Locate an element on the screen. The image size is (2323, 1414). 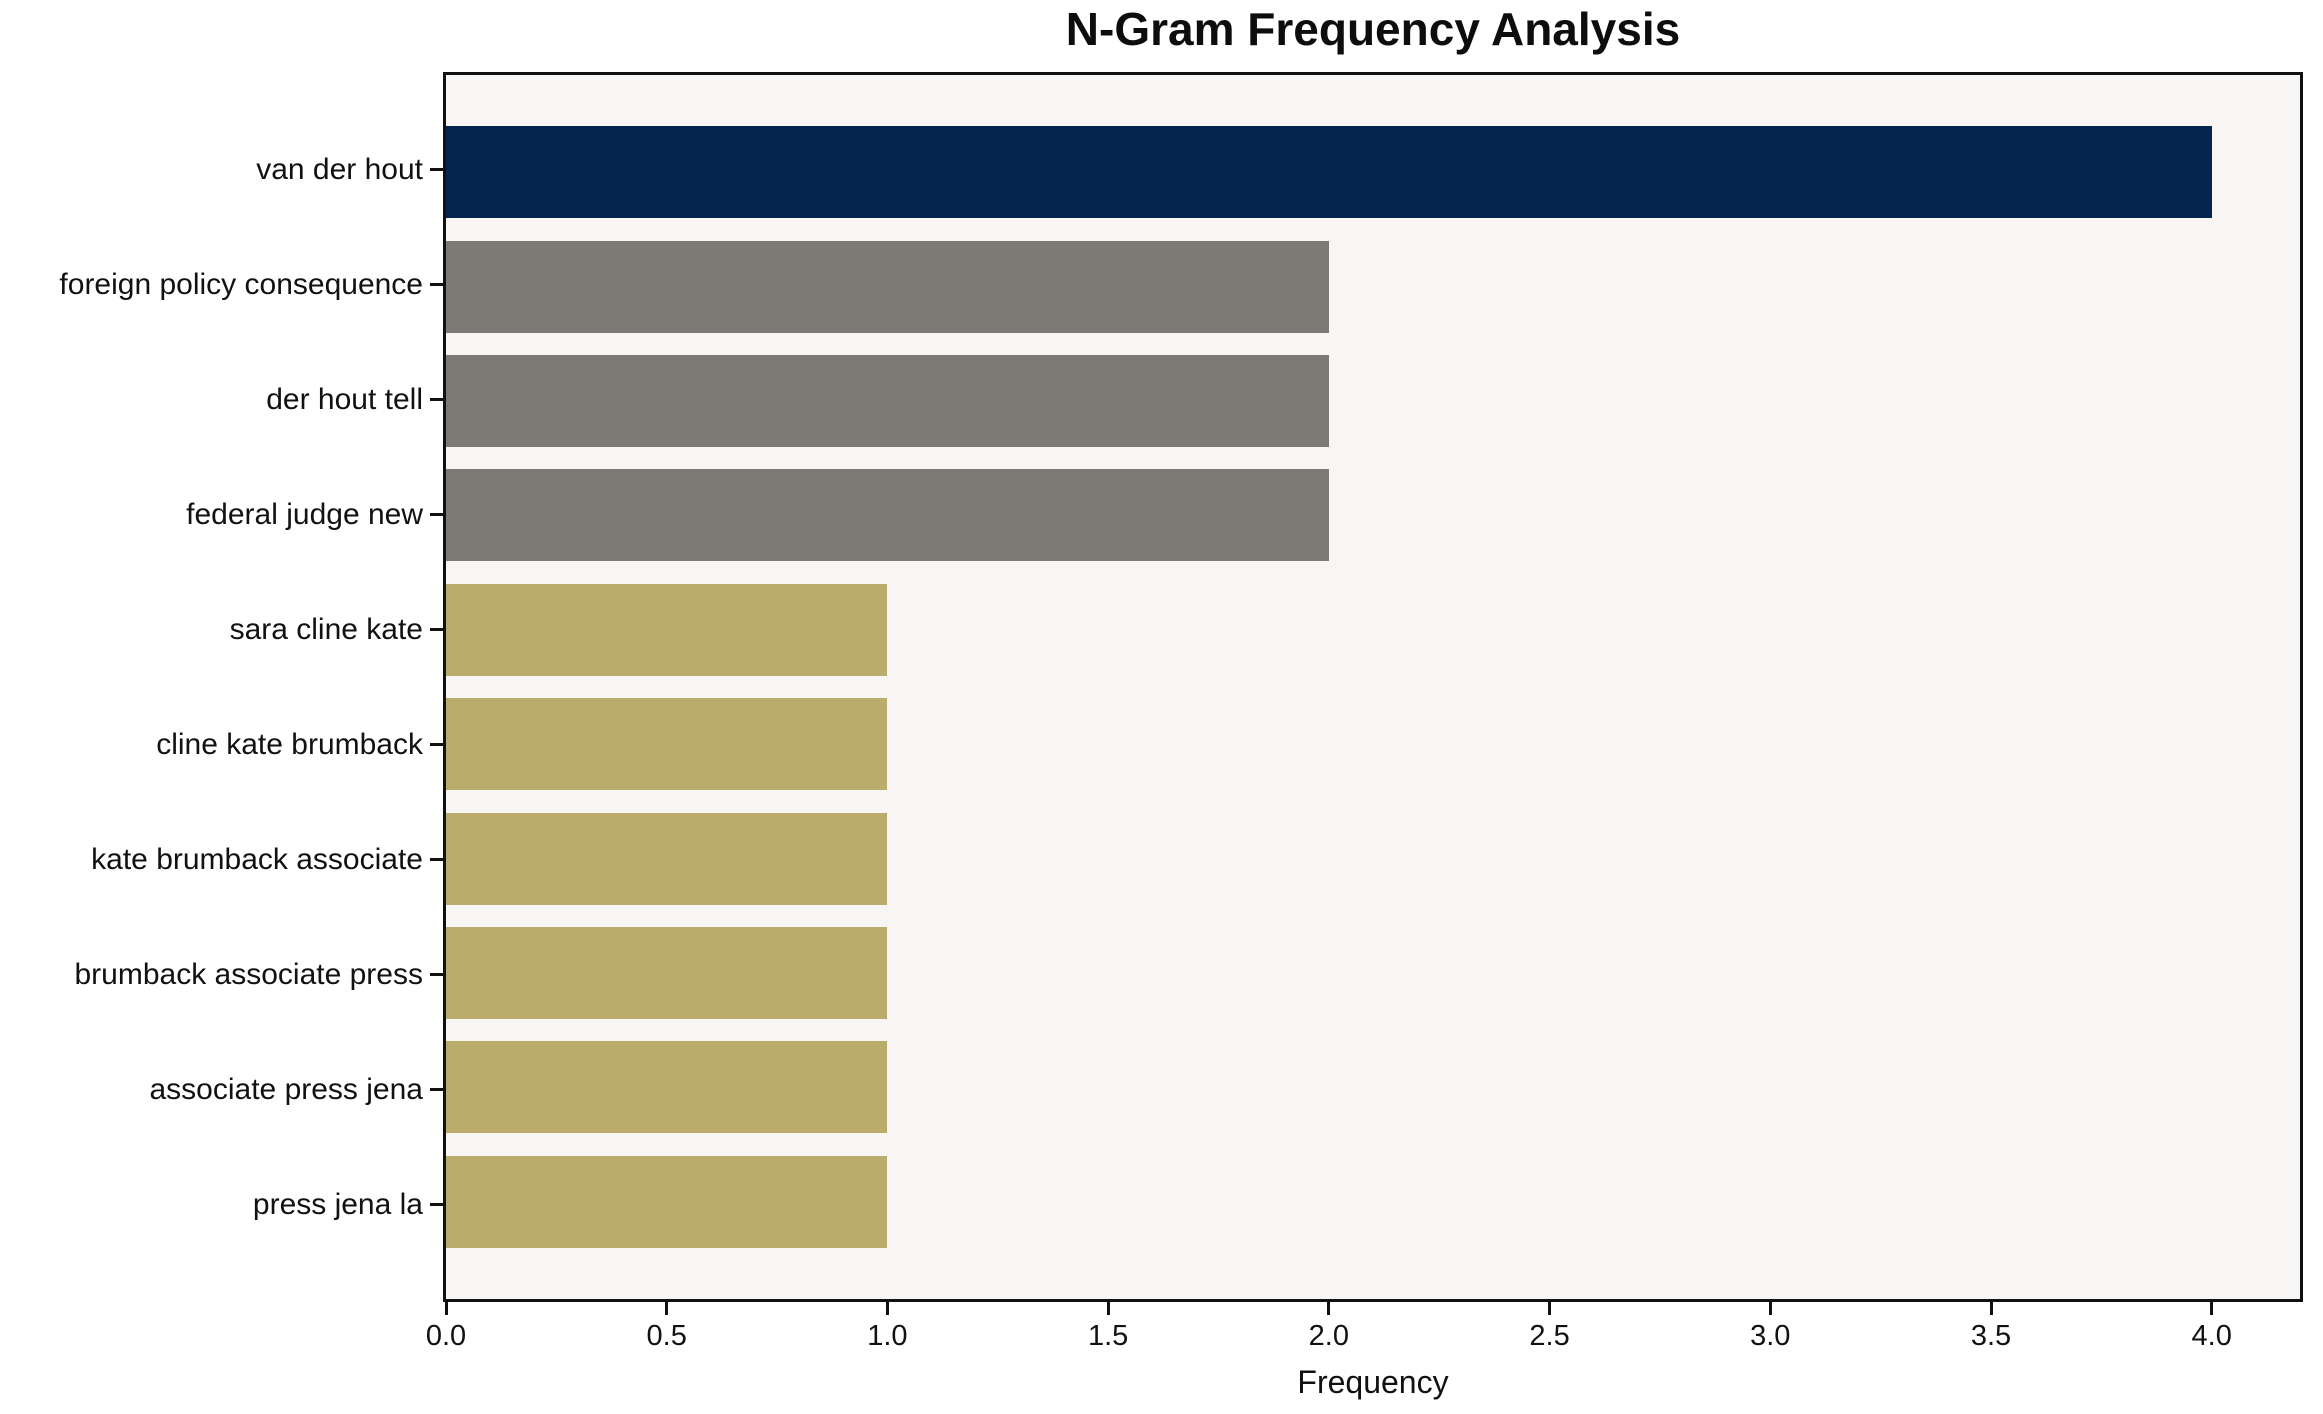
bar-federal-judge-new is located at coordinates (887, 515).